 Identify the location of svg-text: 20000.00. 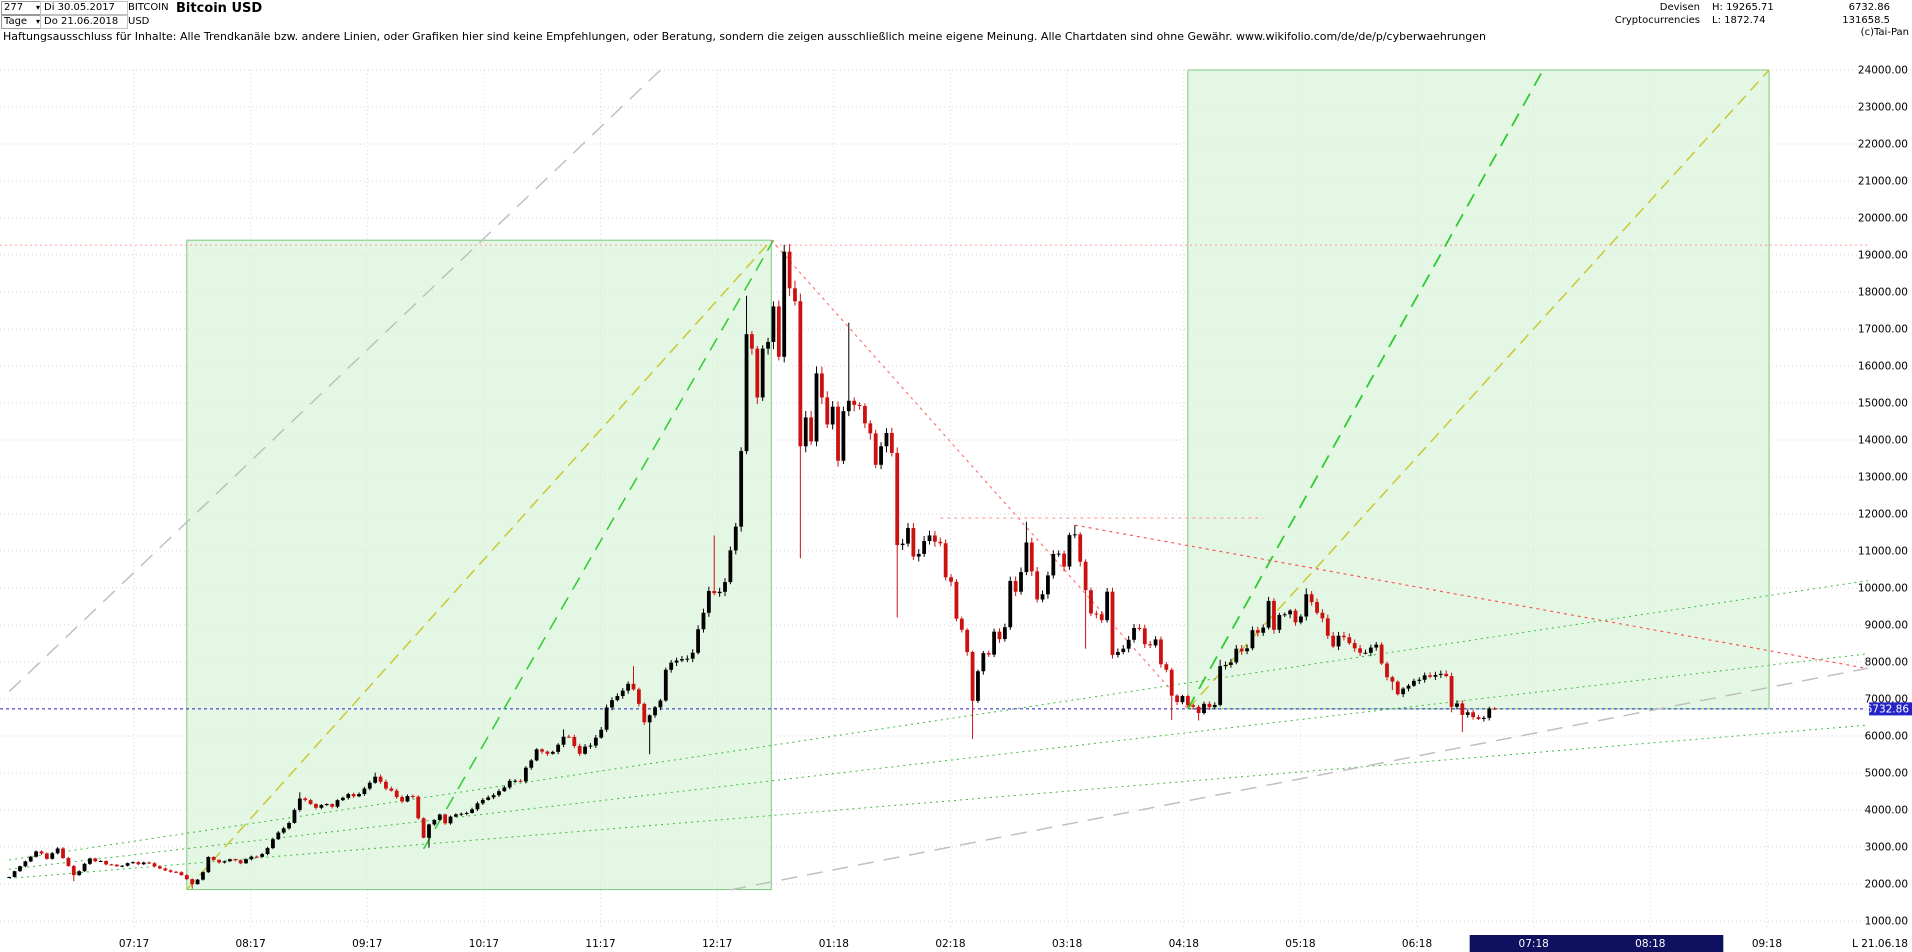
(1883, 219).